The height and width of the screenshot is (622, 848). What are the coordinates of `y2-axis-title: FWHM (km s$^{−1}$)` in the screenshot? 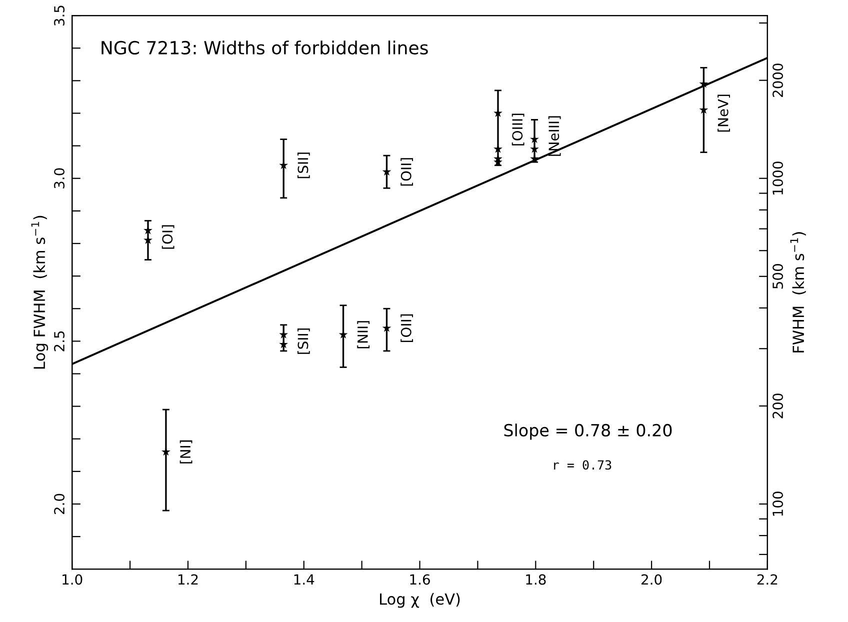 It's located at (798, 292).